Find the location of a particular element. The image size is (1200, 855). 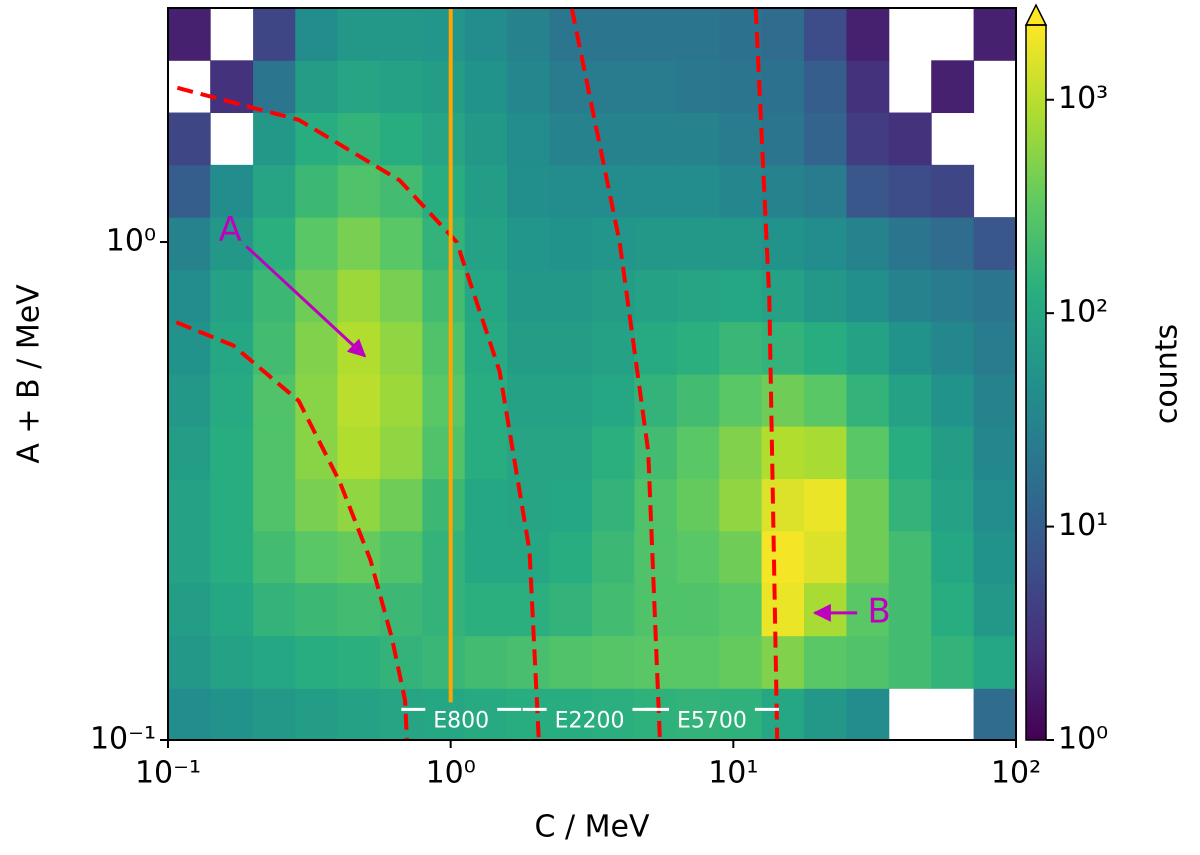

colorbar-frame is located at coordinates (1036, 382).